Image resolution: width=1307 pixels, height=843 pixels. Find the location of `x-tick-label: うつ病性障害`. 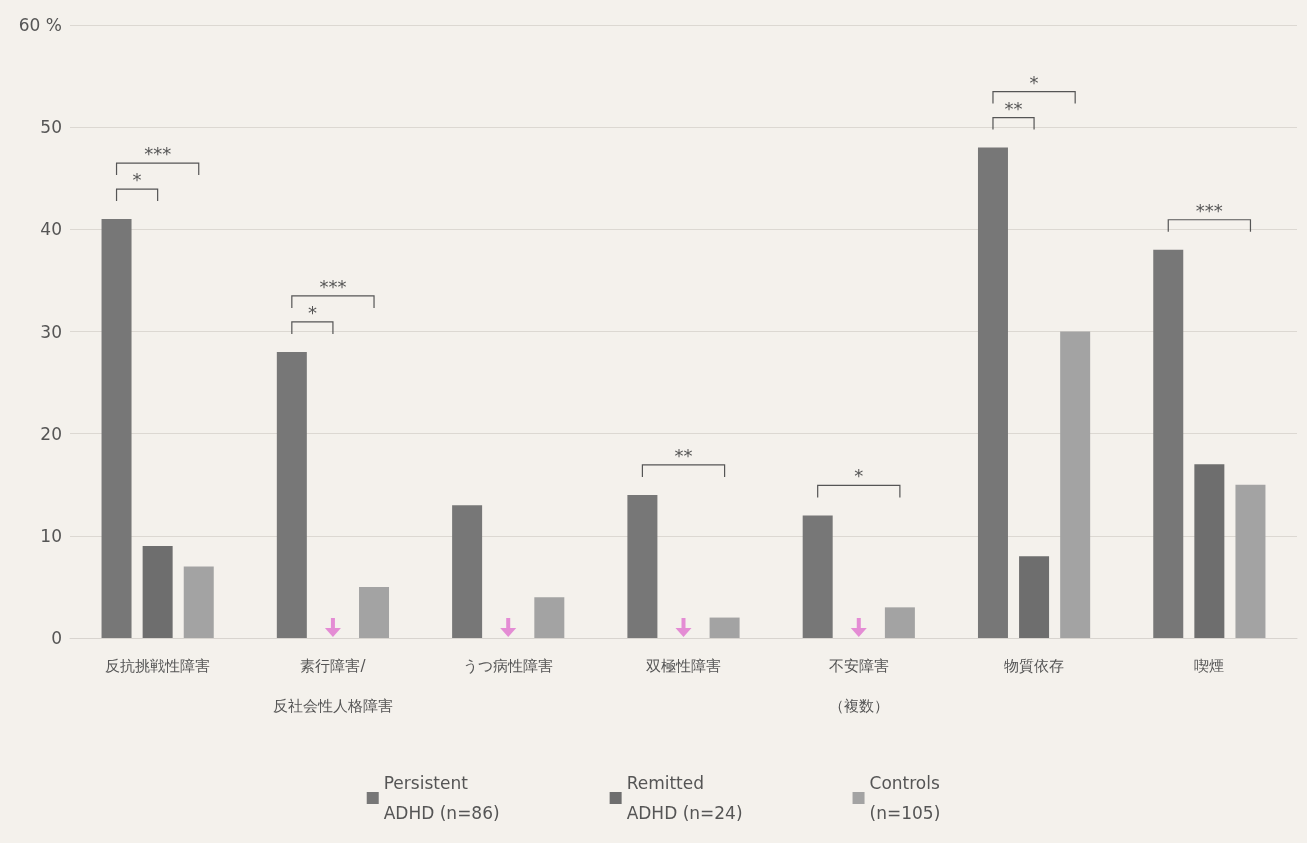

x-tick-label: うつ病性障害 is located at coordinates (508, 666).